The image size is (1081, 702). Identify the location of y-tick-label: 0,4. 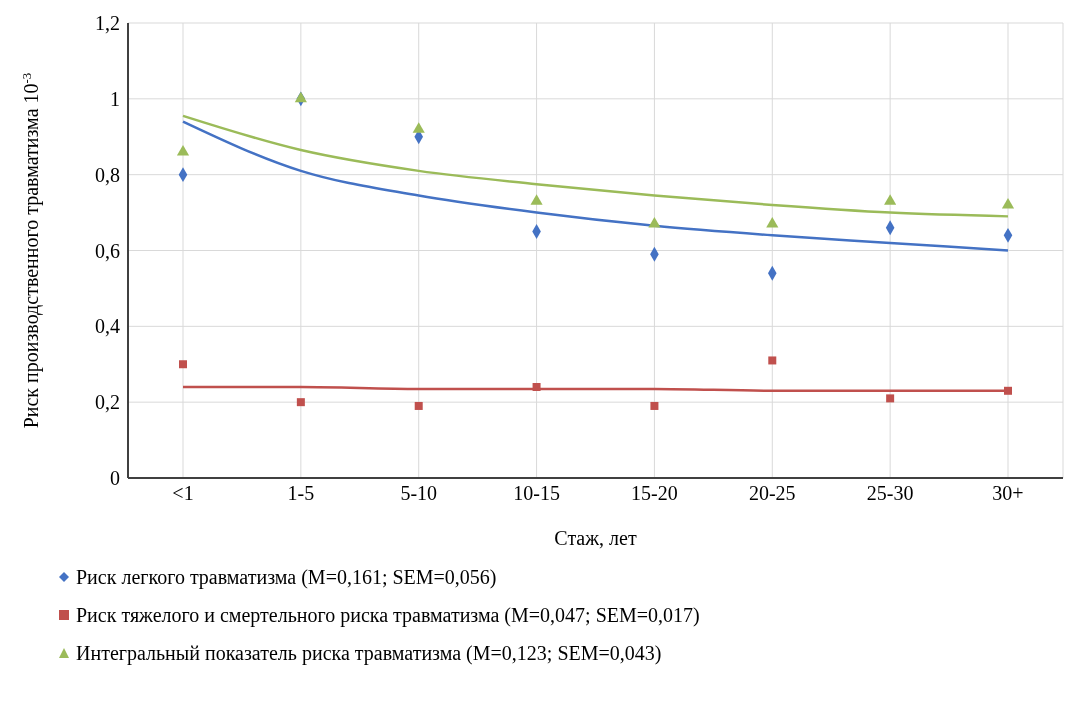
(107, 326).